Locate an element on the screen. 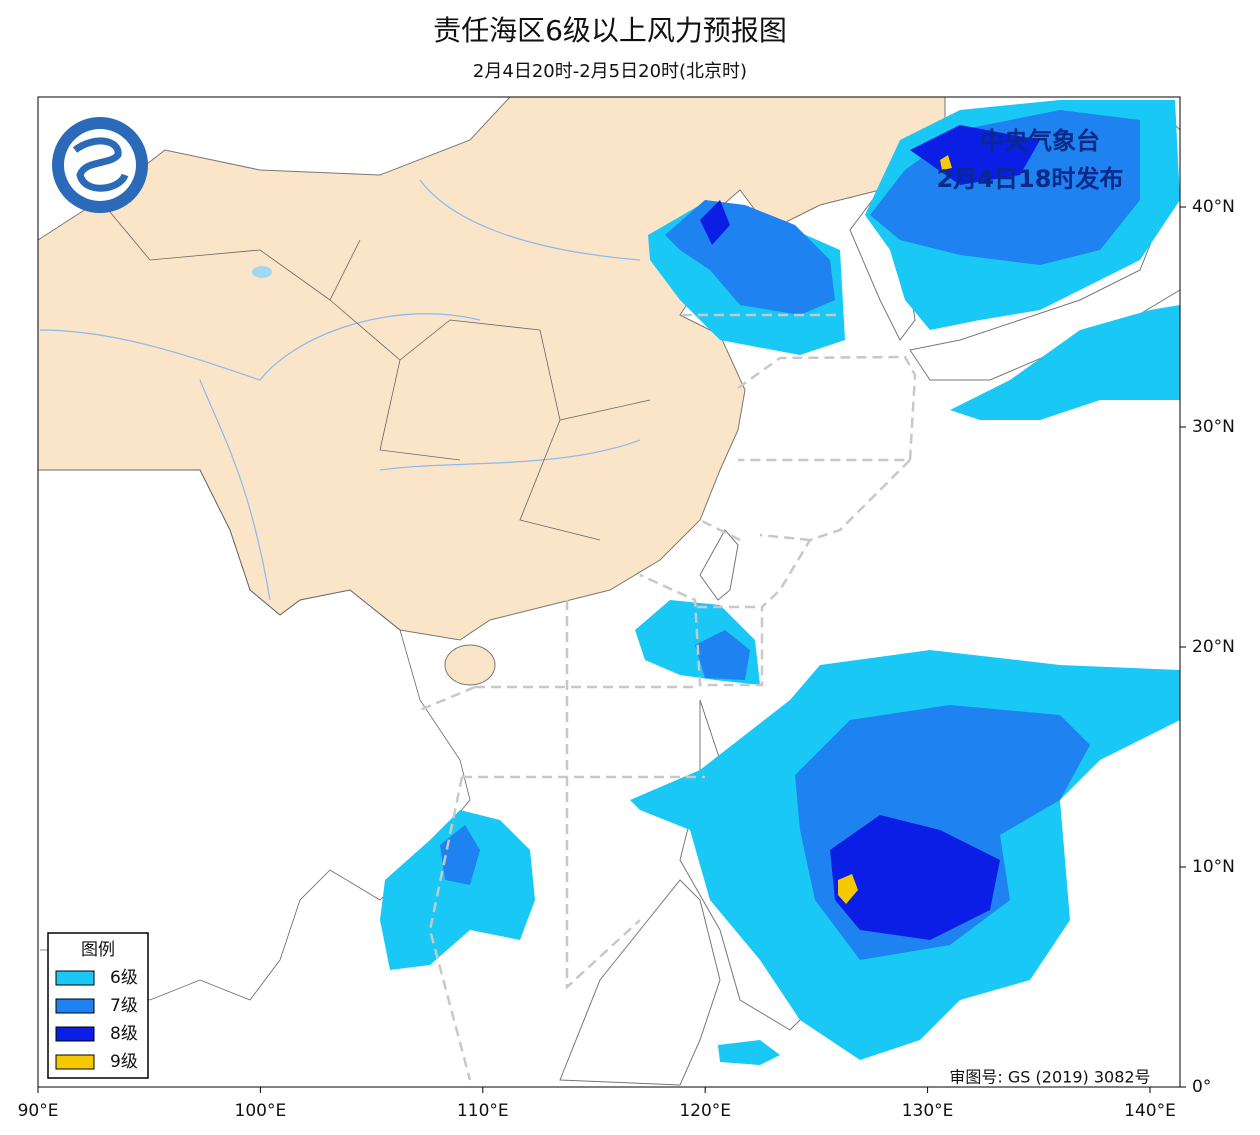 The height and width of the screenshot is (1135, 1260). x-tick-label: 90°E is located at coordinates (38, 1111).